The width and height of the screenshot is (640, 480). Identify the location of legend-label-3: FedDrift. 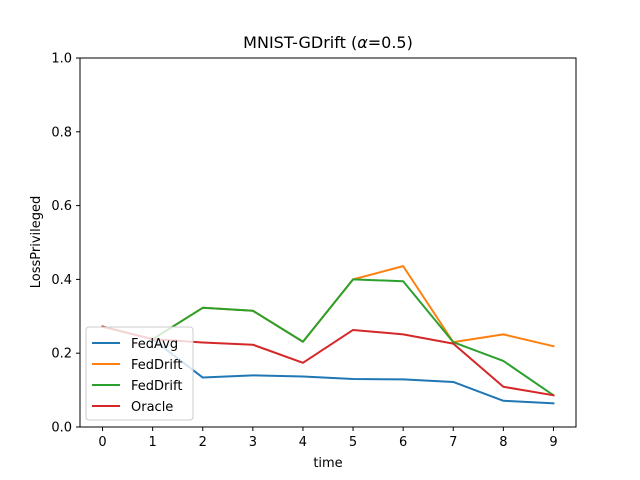
(156, 386).